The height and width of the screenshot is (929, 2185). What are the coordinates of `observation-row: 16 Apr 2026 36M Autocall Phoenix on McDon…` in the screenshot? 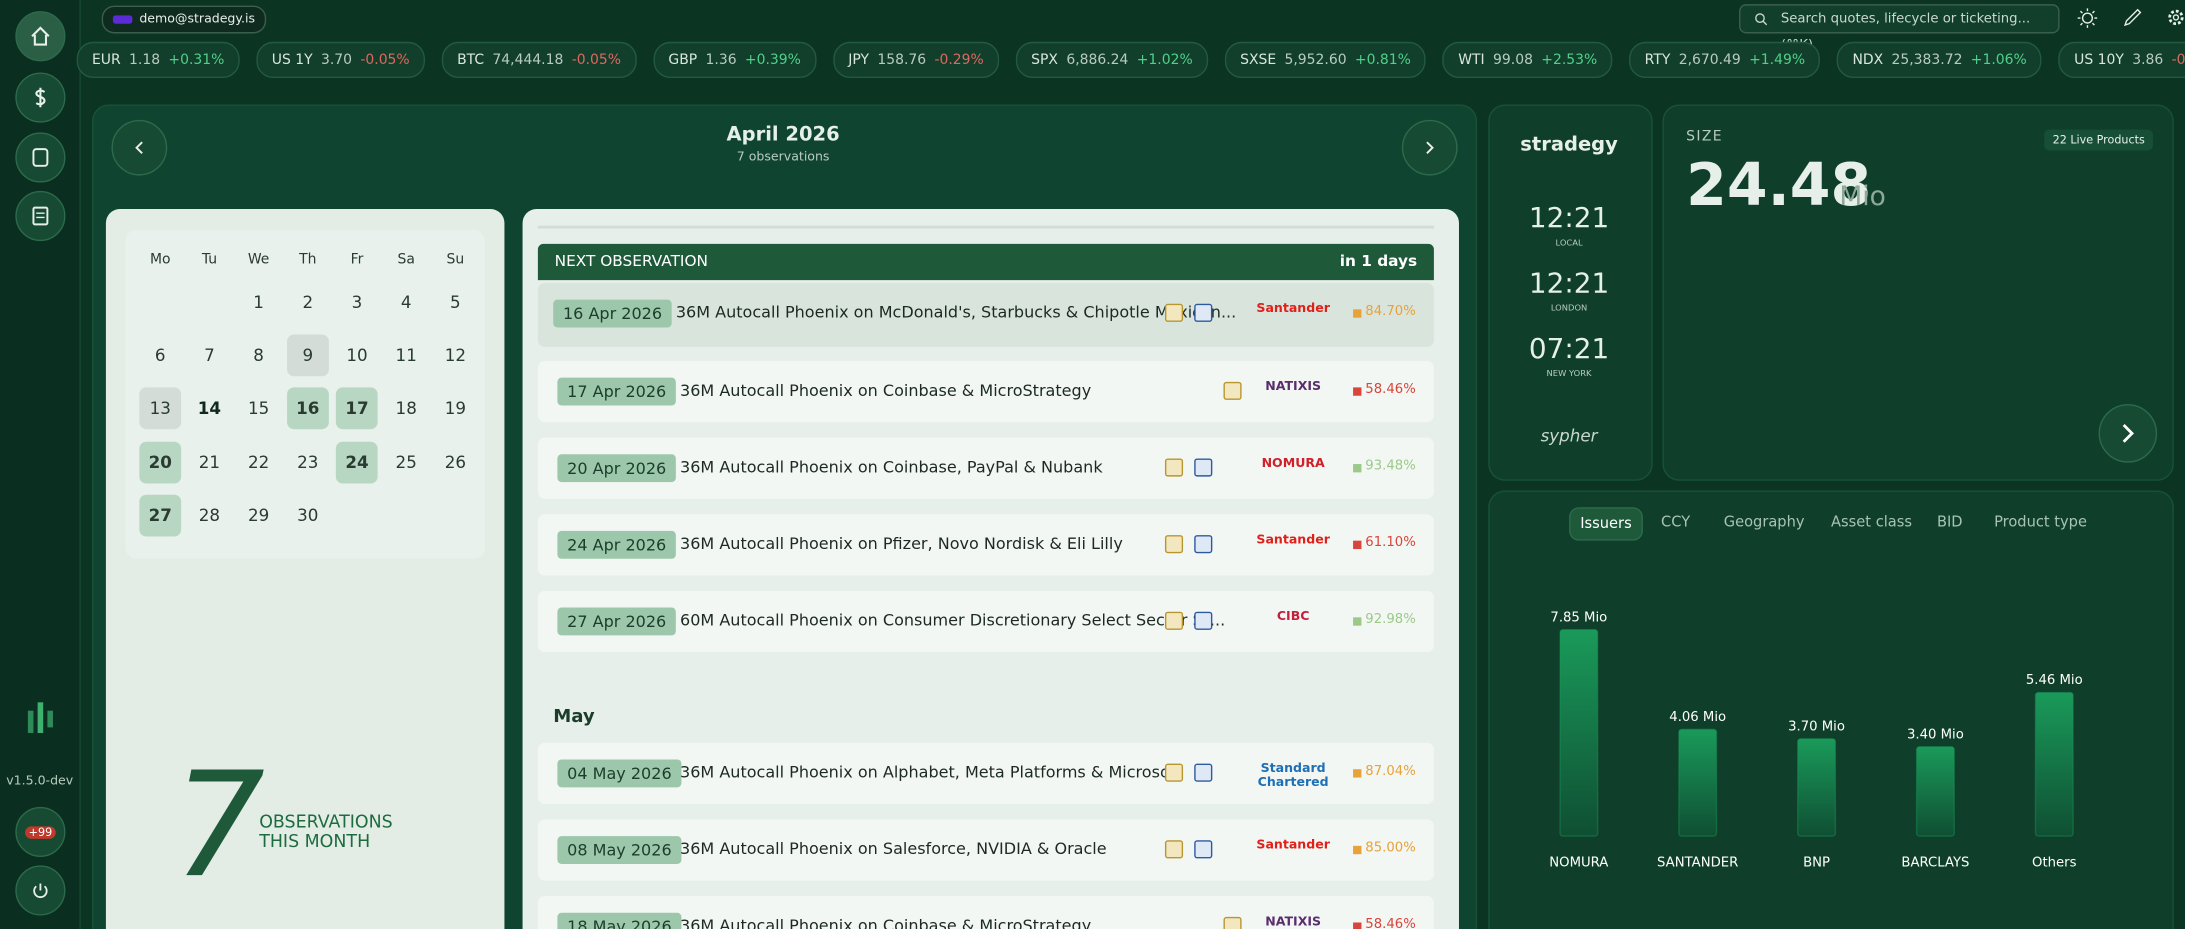 It's located at (985, 314).